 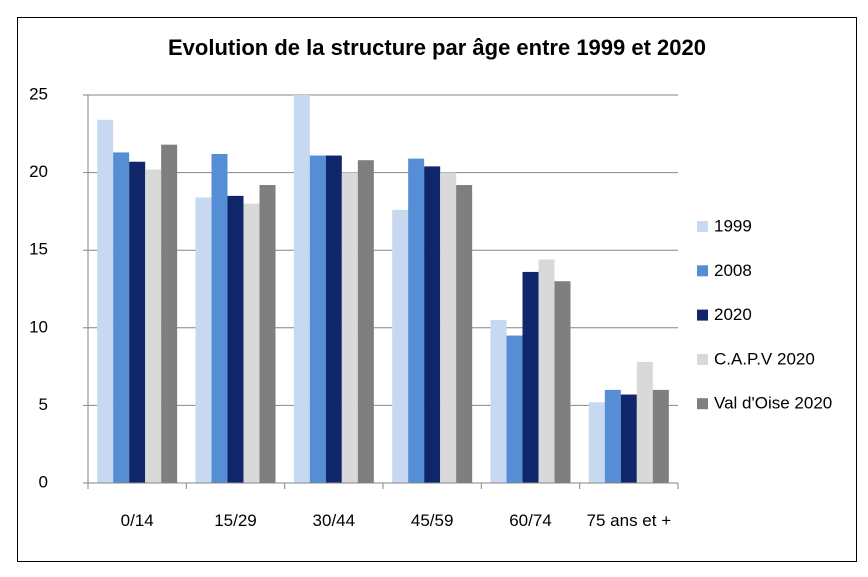 What do you see at coordinates (38, 249) in the screenshot?
I see `y-tick-label: 15` at bounding box center [38, 249].